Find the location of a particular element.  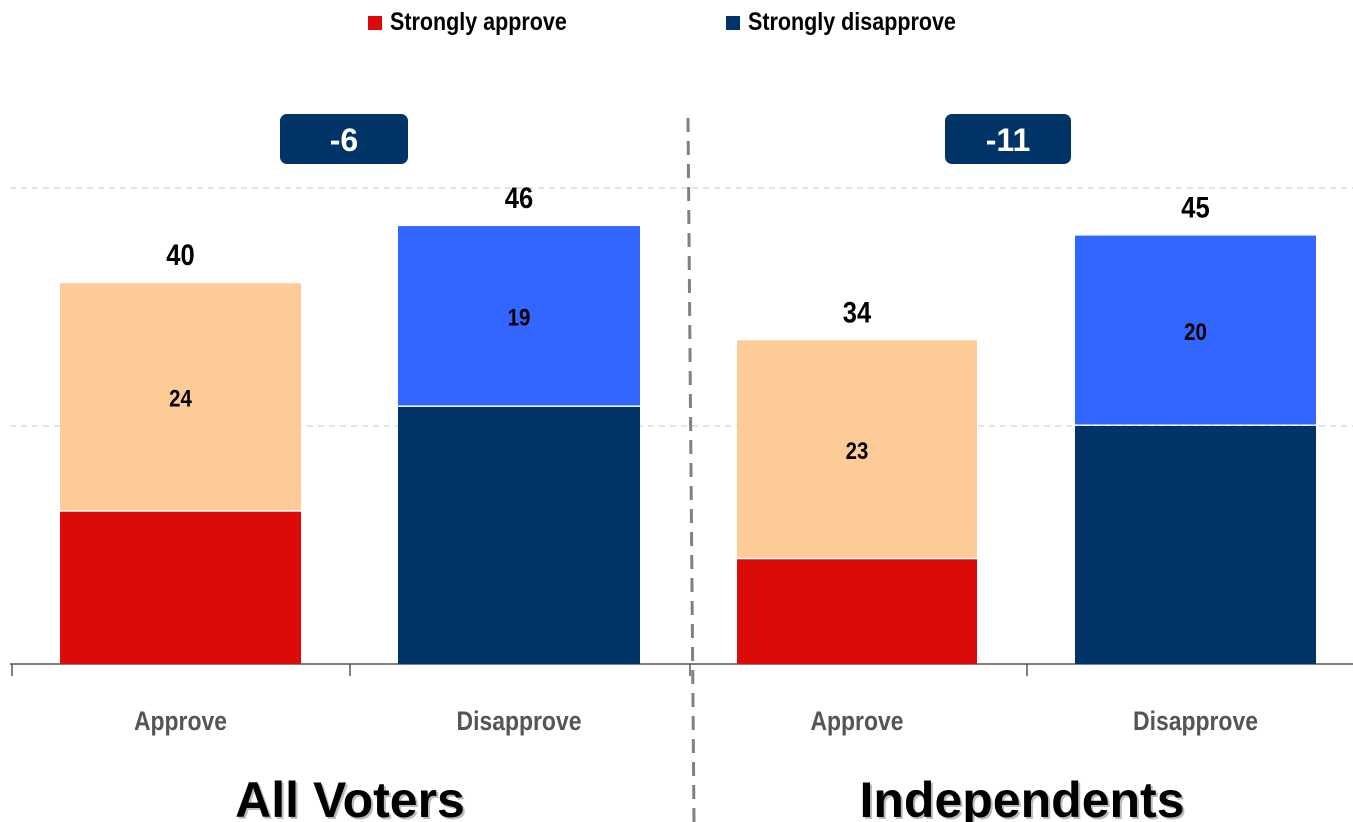

data-label-rest-approve-0: 24 is located at coordinates (180, 398).